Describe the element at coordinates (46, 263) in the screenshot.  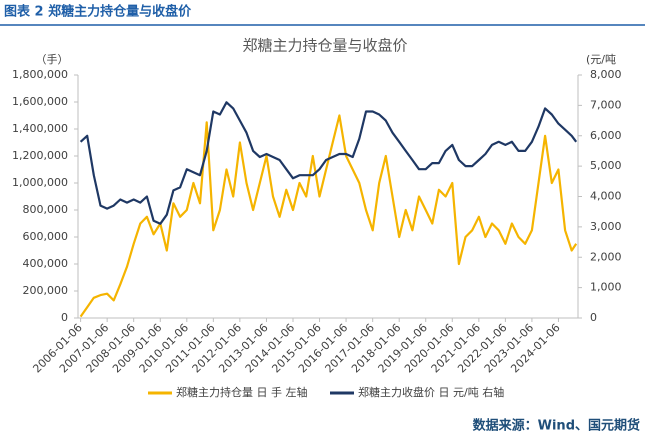
I see `y-tick-label: 400,000` at that location.